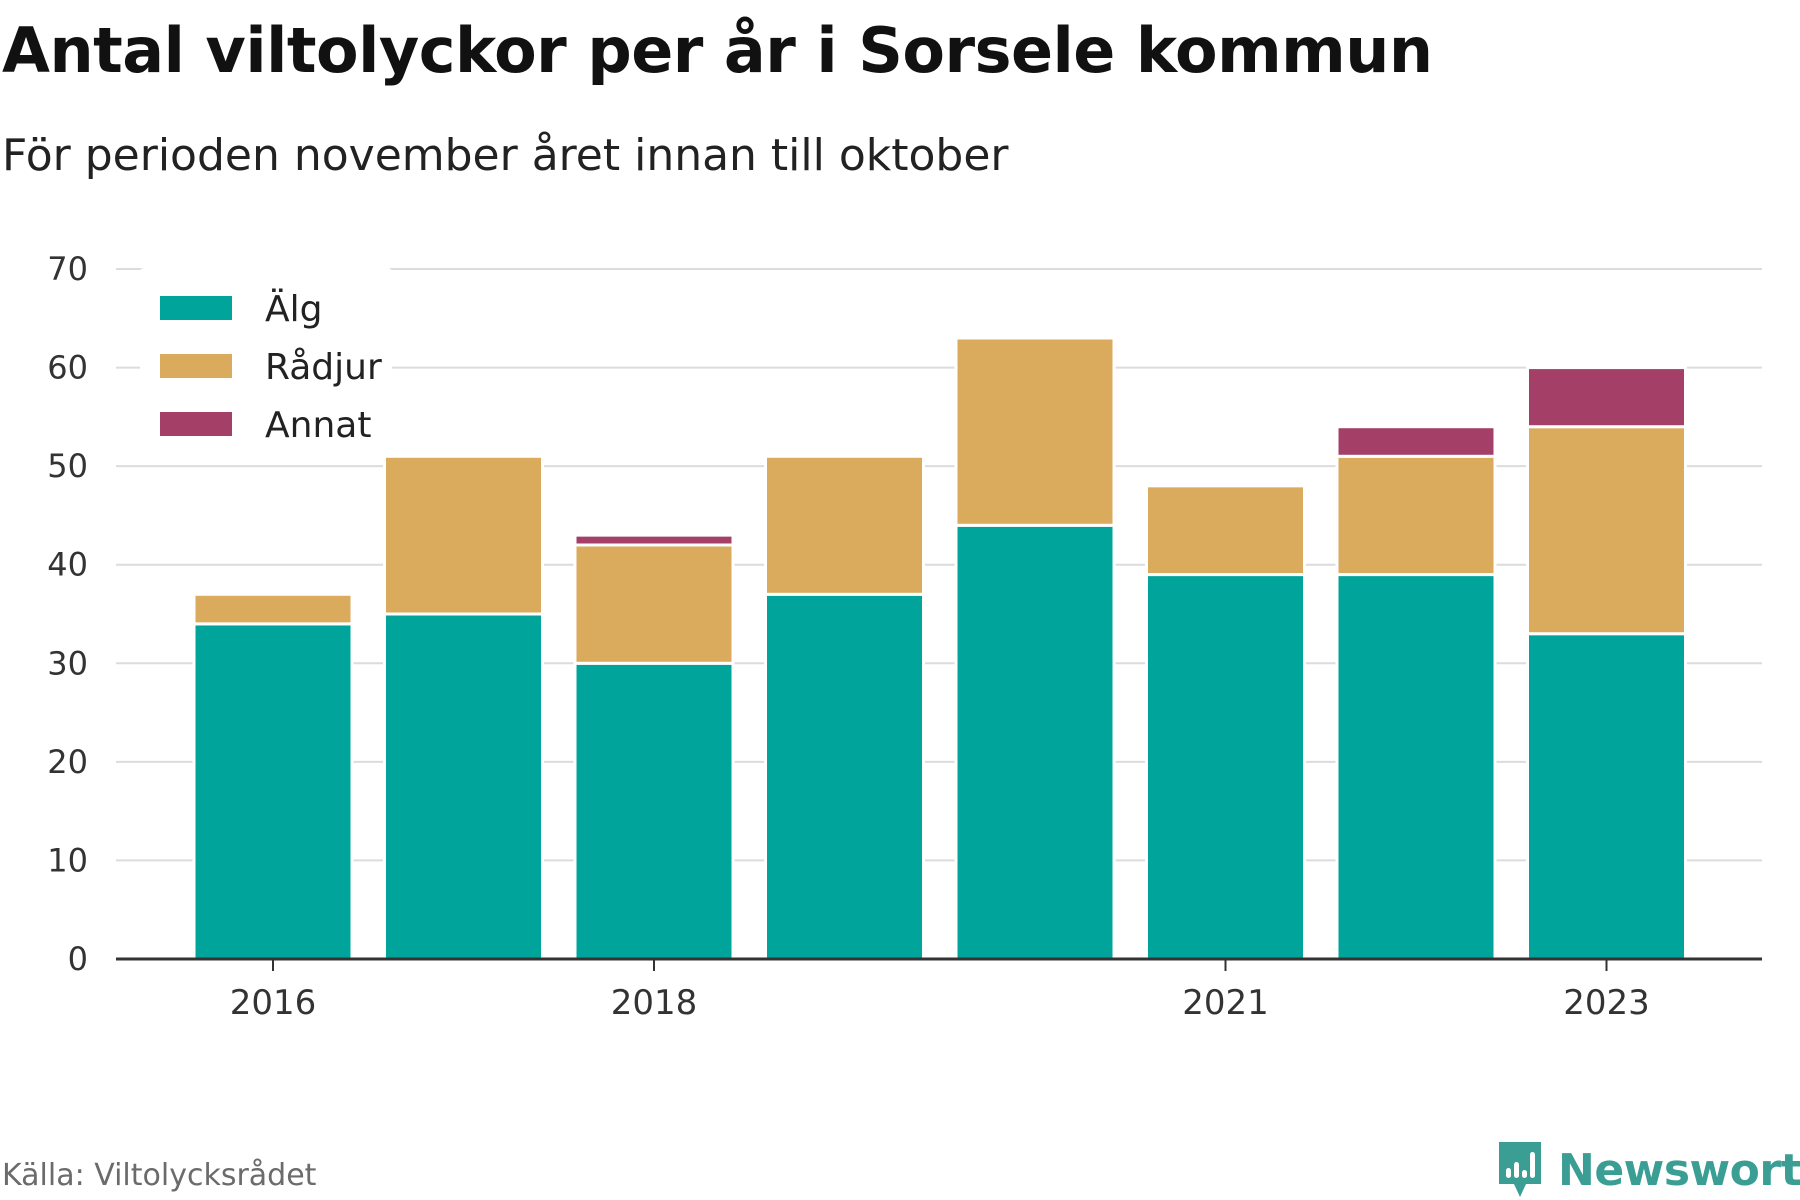 This screenshot has width=1800, height=1200. Describe the element at coordinates (273, 1003) in the screenshot. I see `x-tick-label: 2016` at that location.